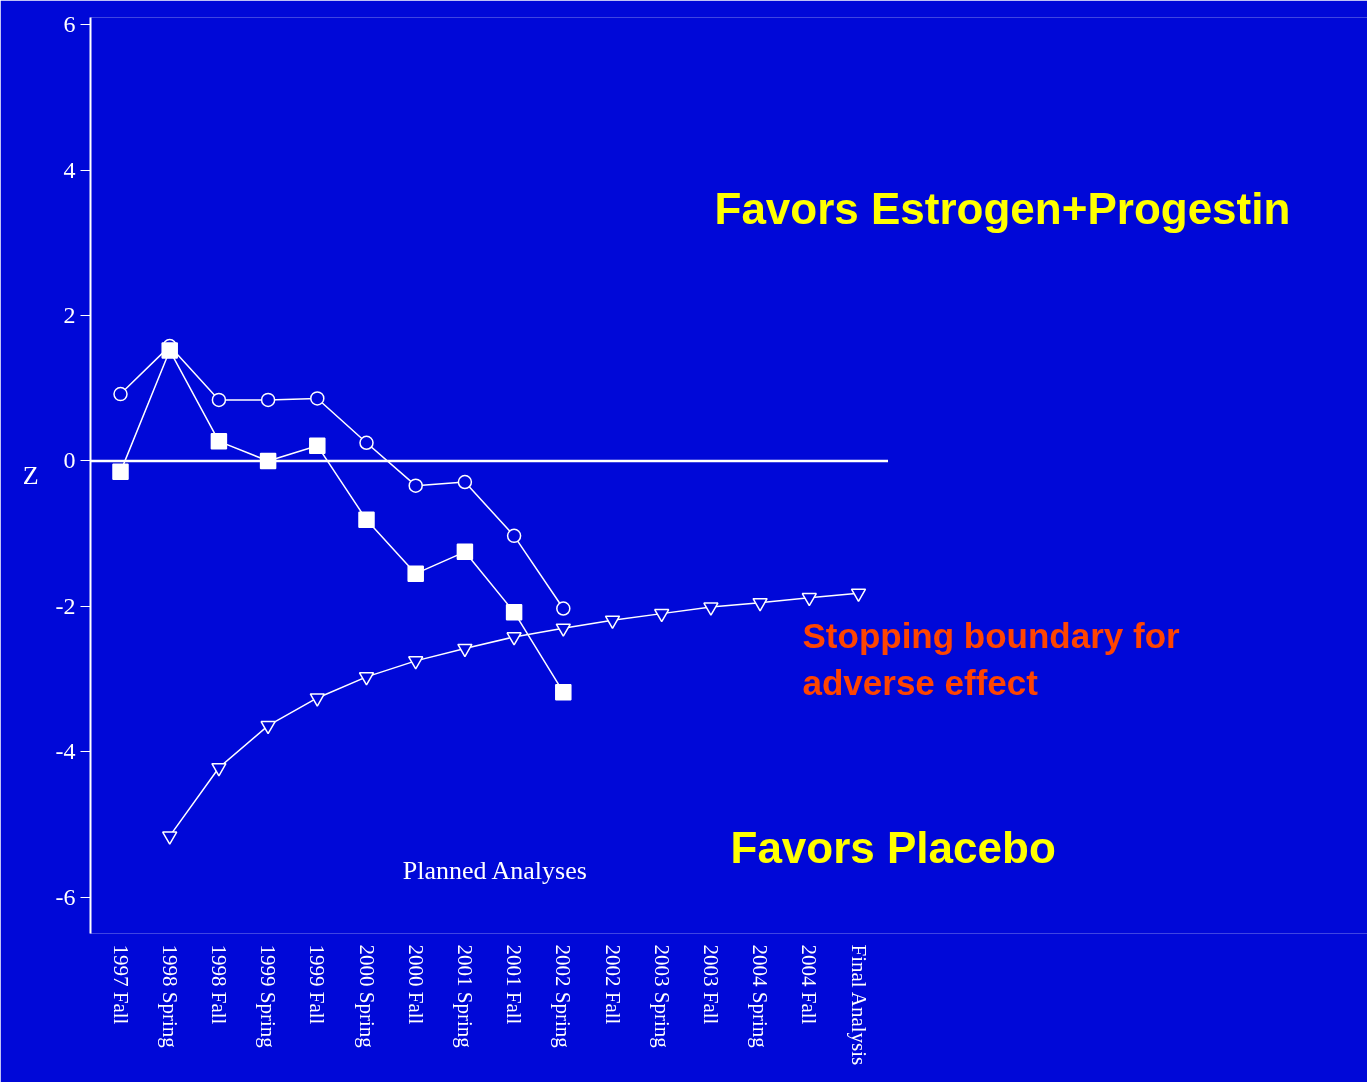 The height and width of the screenshot is (1082, 1367). Describe the element at coordinates (809, 984) in the screenshot. I see `x-tick-label: 2004 Fall` at that location.